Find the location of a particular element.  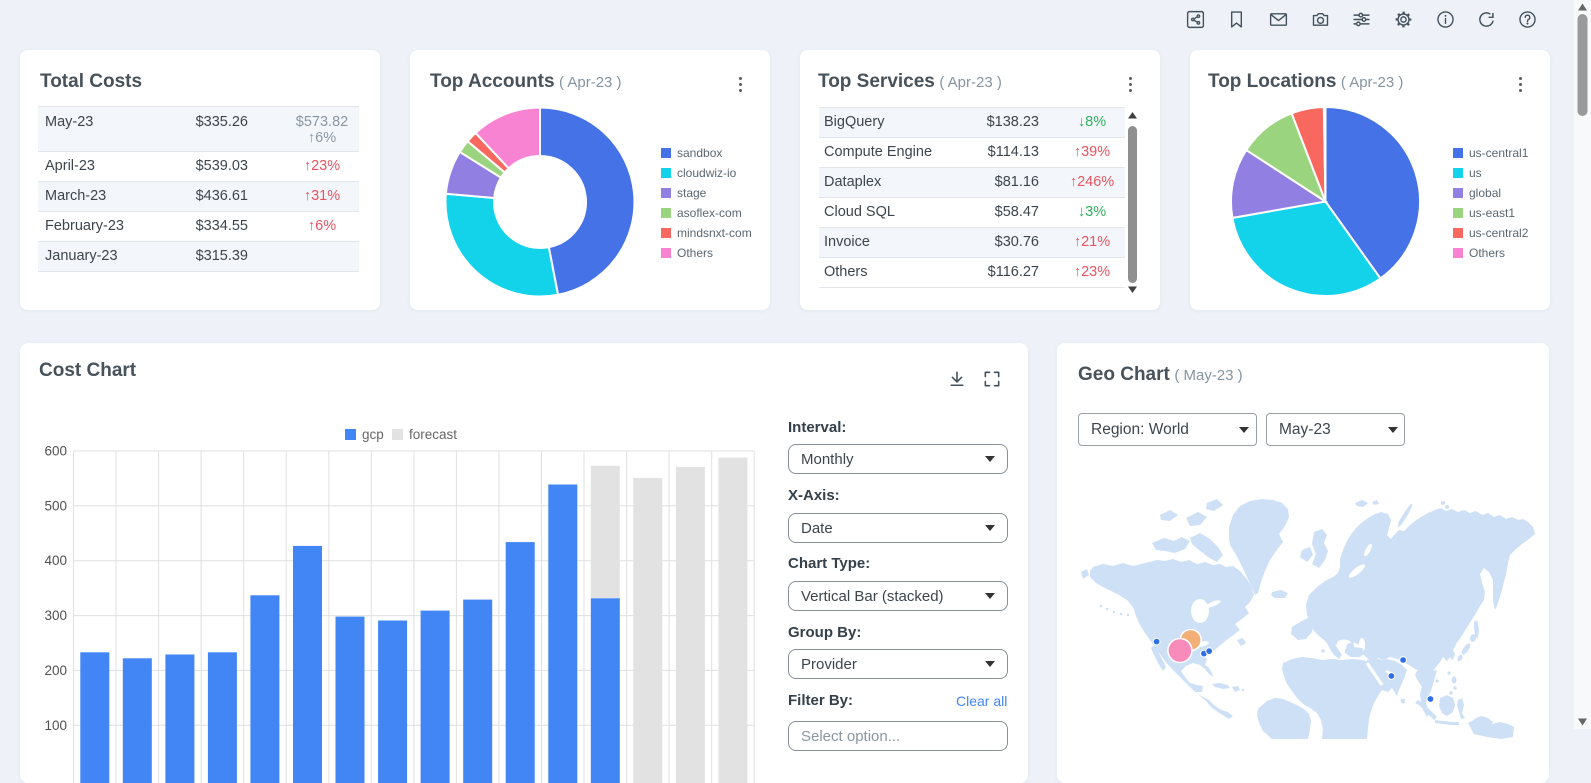

svg-text: gcp is located at coordinates (373, 434).